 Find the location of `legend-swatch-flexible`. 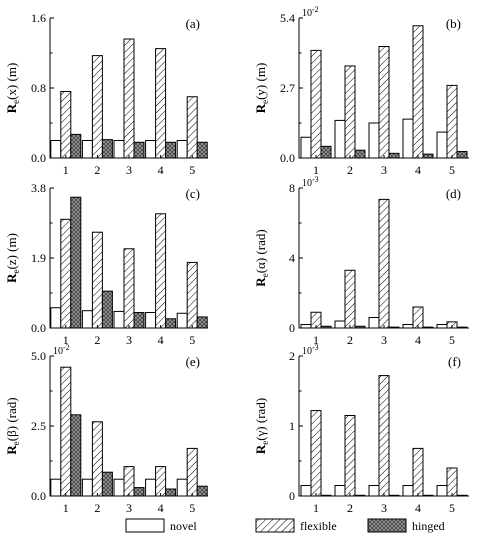

legend-swatch-flexible is located at coordinates (275, 525).